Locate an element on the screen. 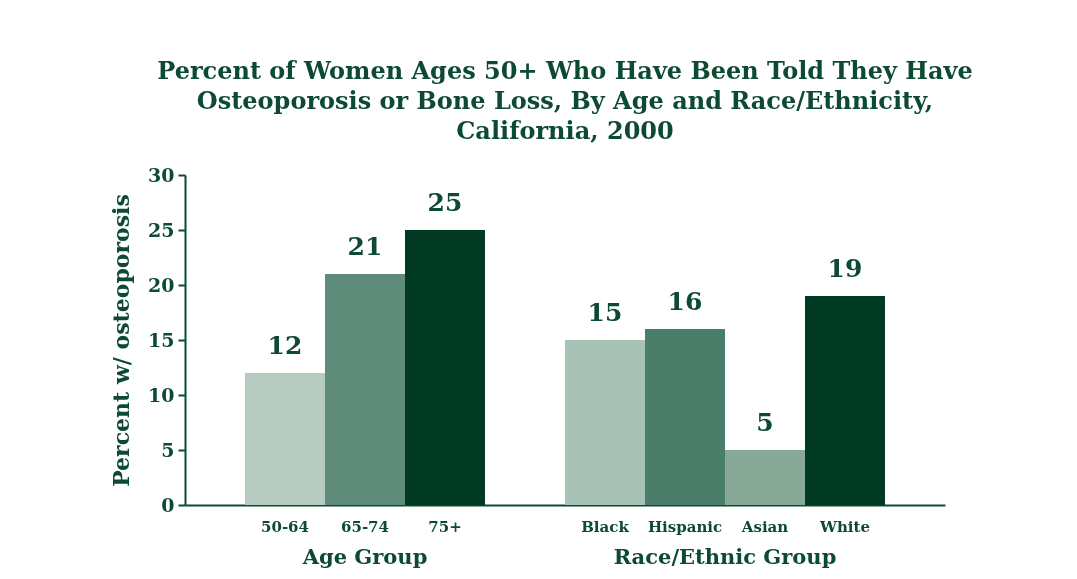 The height and width of the screenshot is (579, 1077). y-tick-label: 5 is located at coordinates (168, 449).